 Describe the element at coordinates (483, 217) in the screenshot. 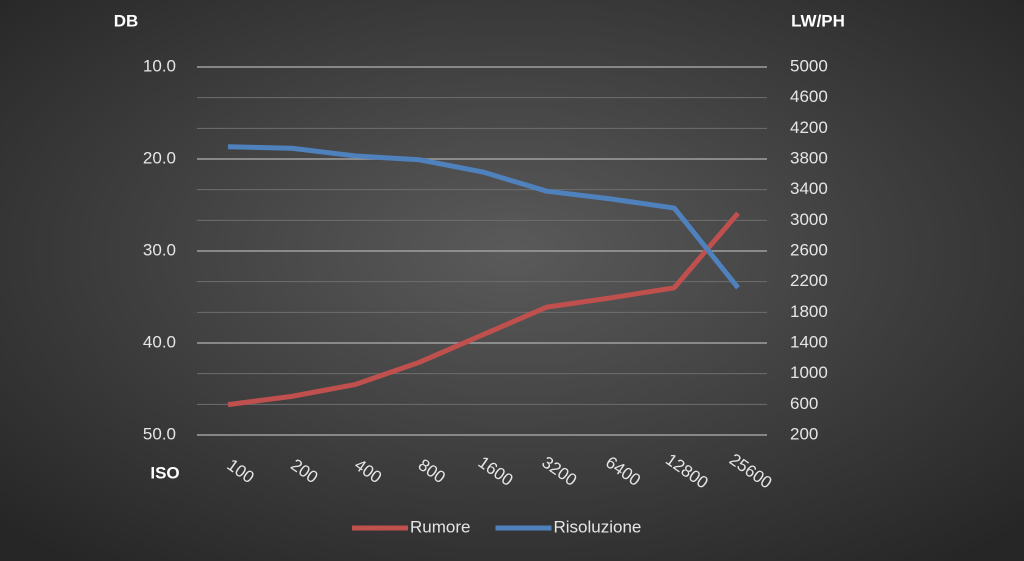

I see `series-line` at that location.